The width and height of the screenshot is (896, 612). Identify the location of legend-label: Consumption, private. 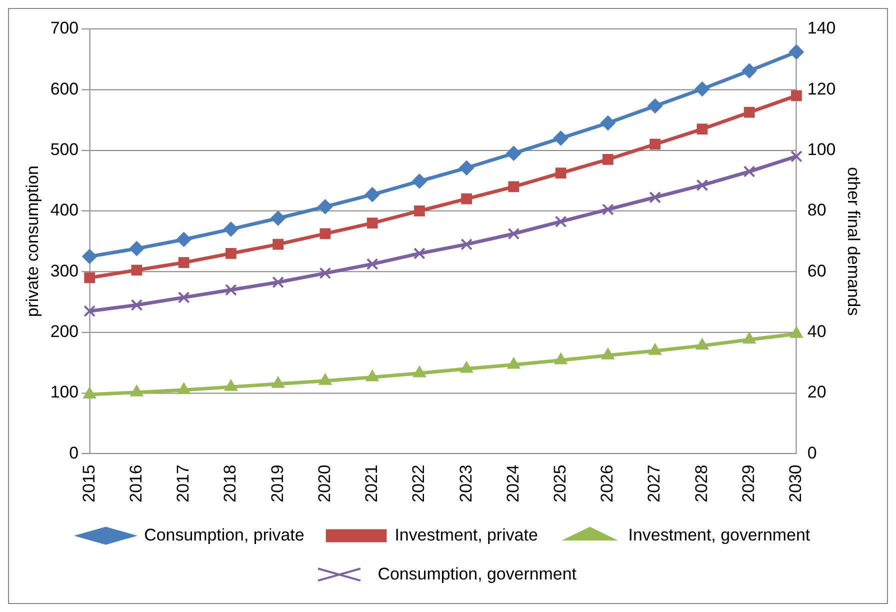
(224, 534).